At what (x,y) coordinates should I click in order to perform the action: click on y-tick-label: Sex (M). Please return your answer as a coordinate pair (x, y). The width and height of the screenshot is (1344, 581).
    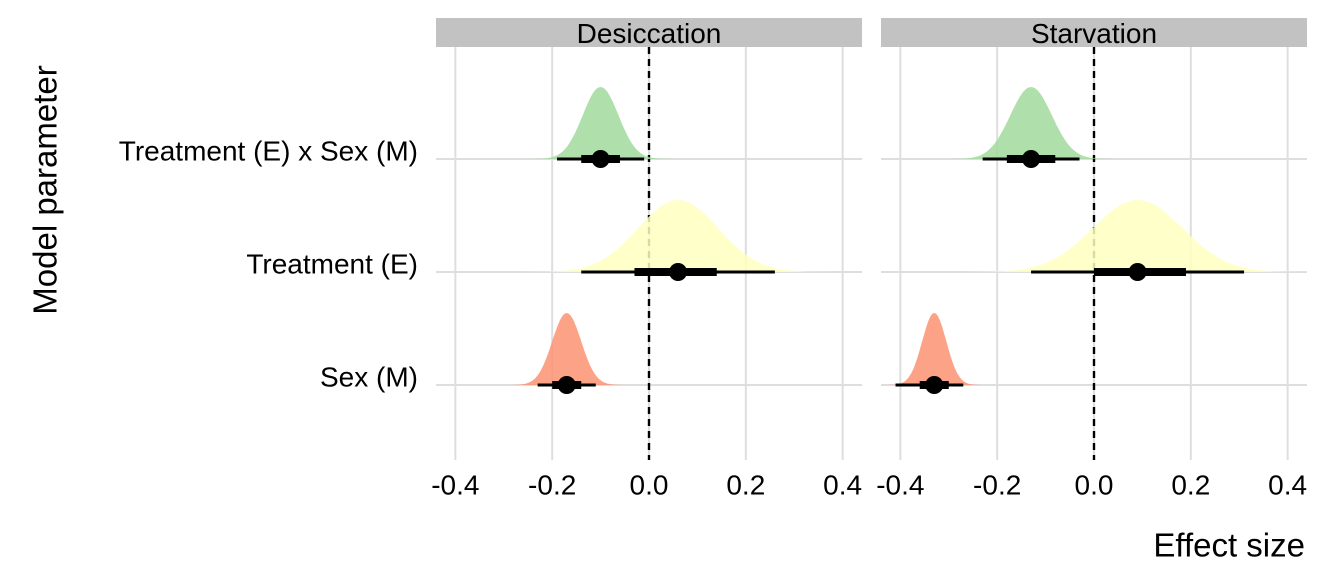
    Looking at the image, I should click on (369, 377).